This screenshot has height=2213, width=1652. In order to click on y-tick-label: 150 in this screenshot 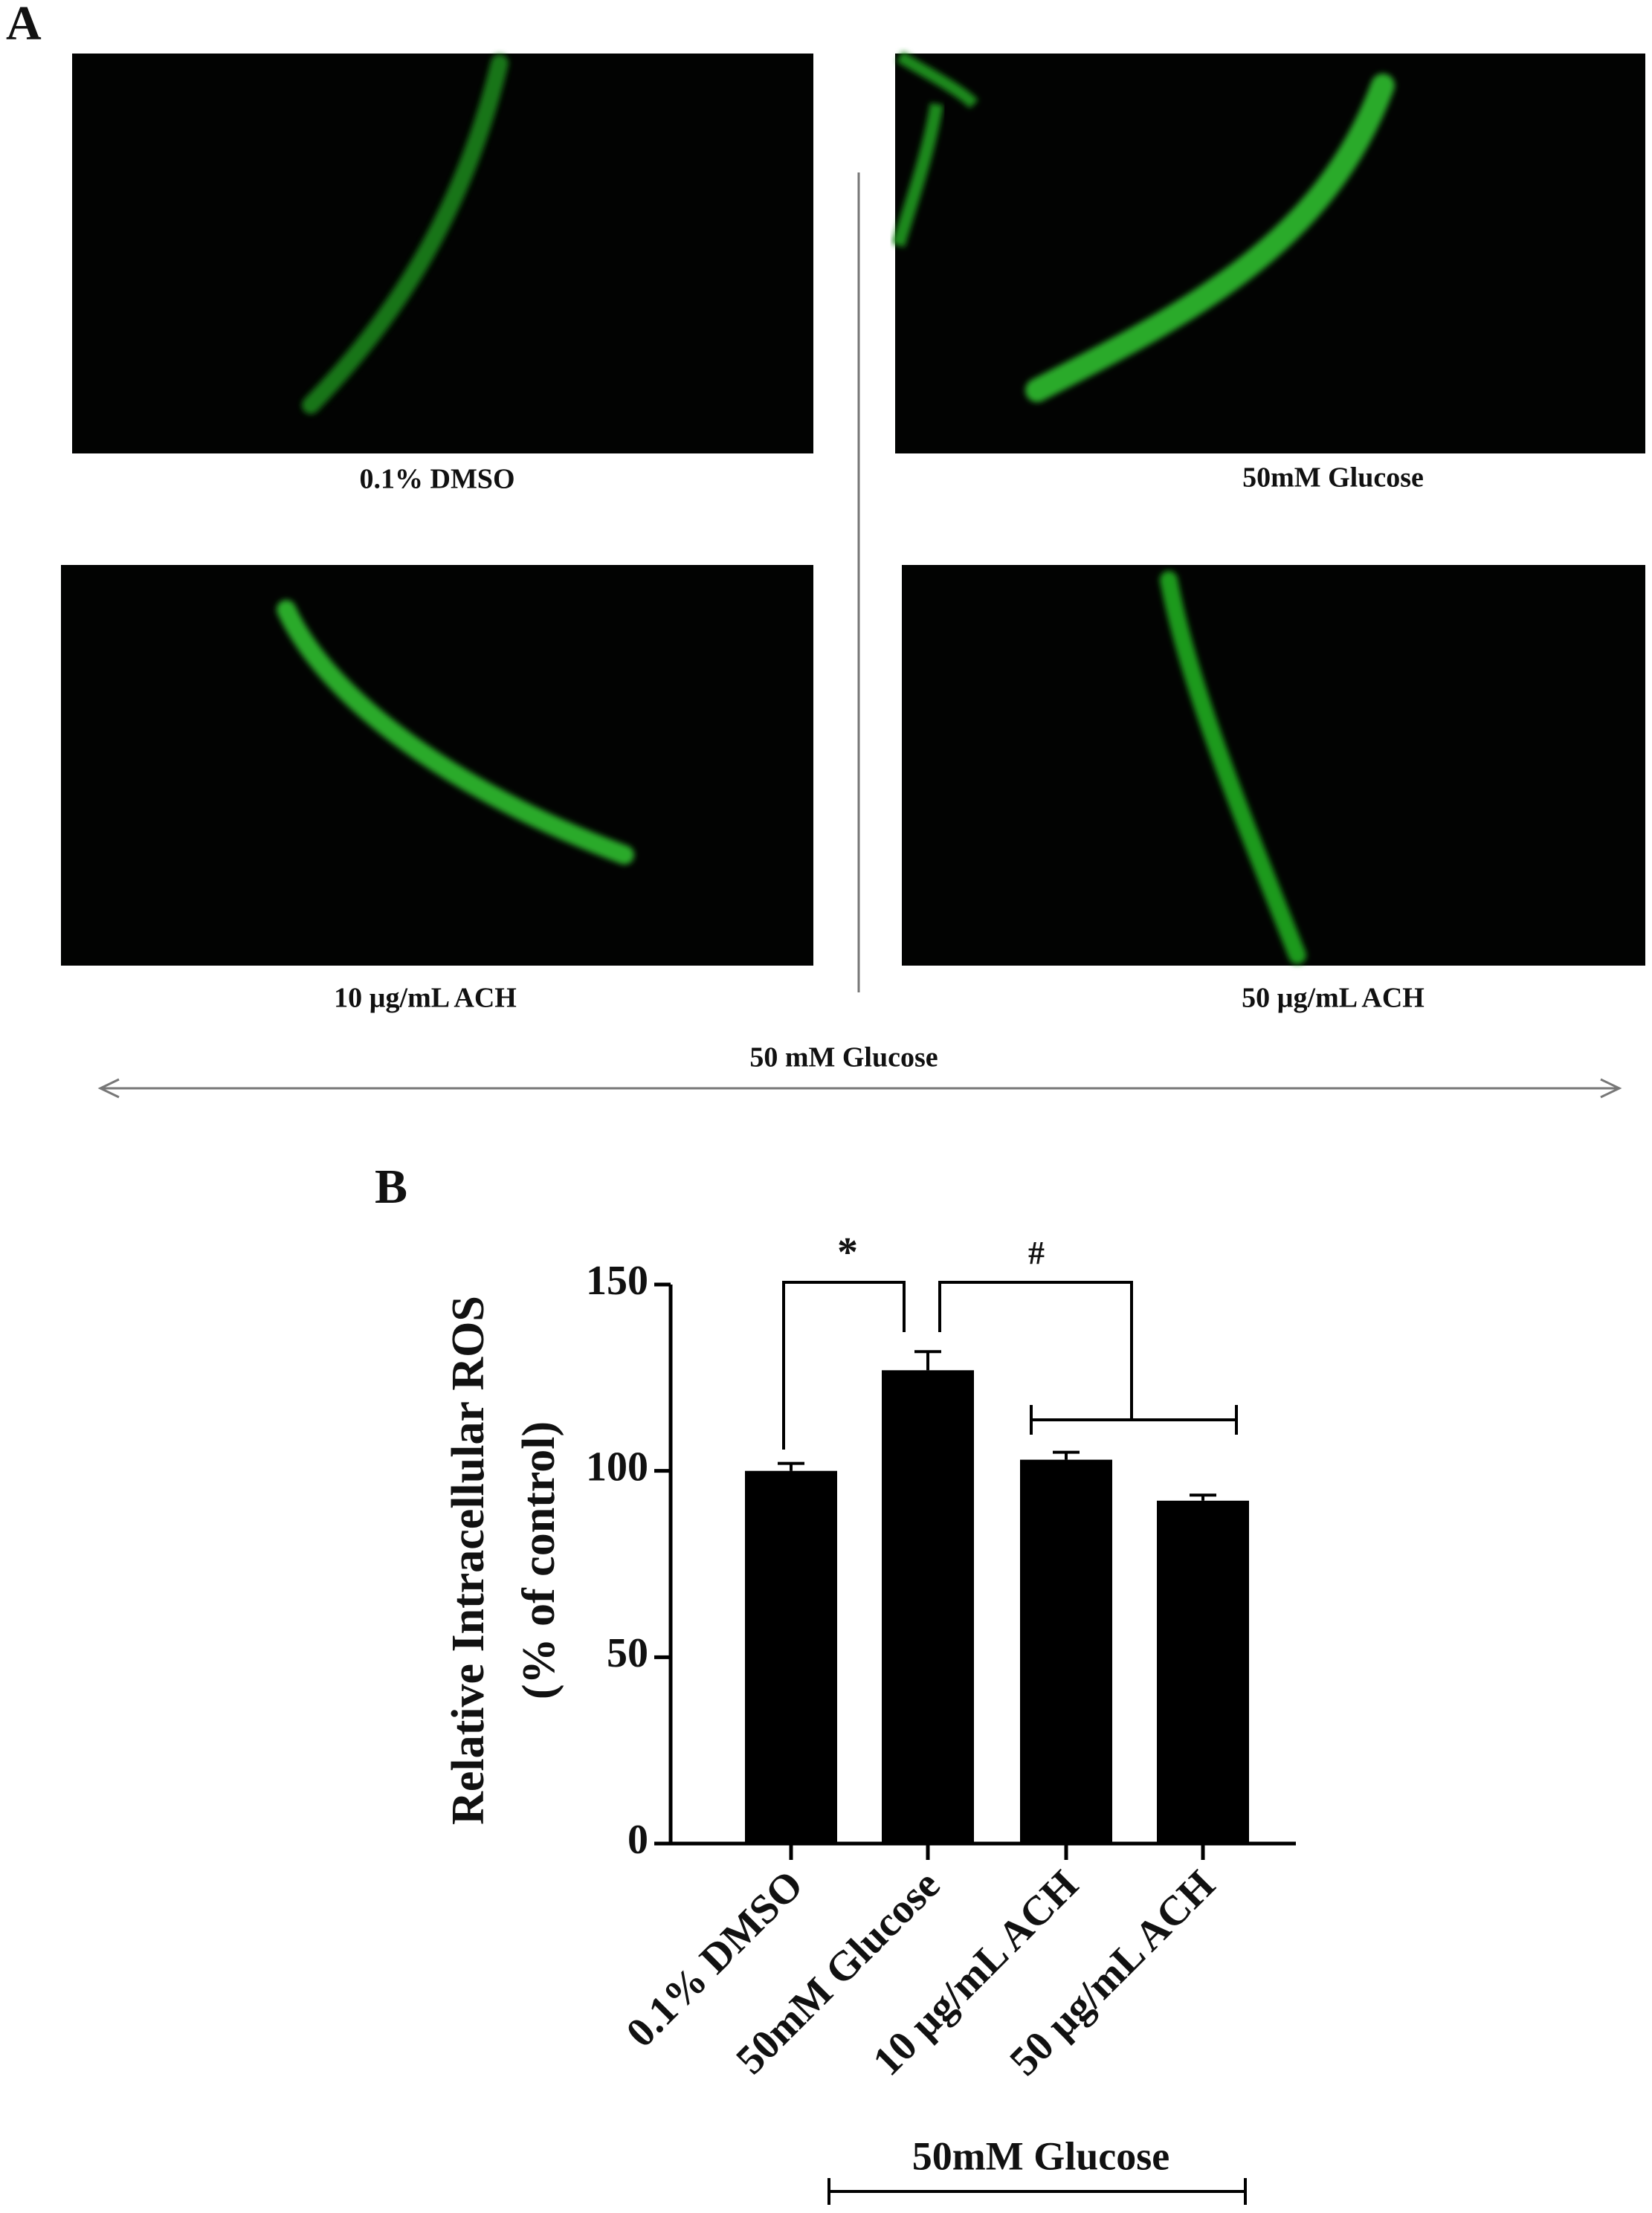, I will do `click(617, 1281)`.